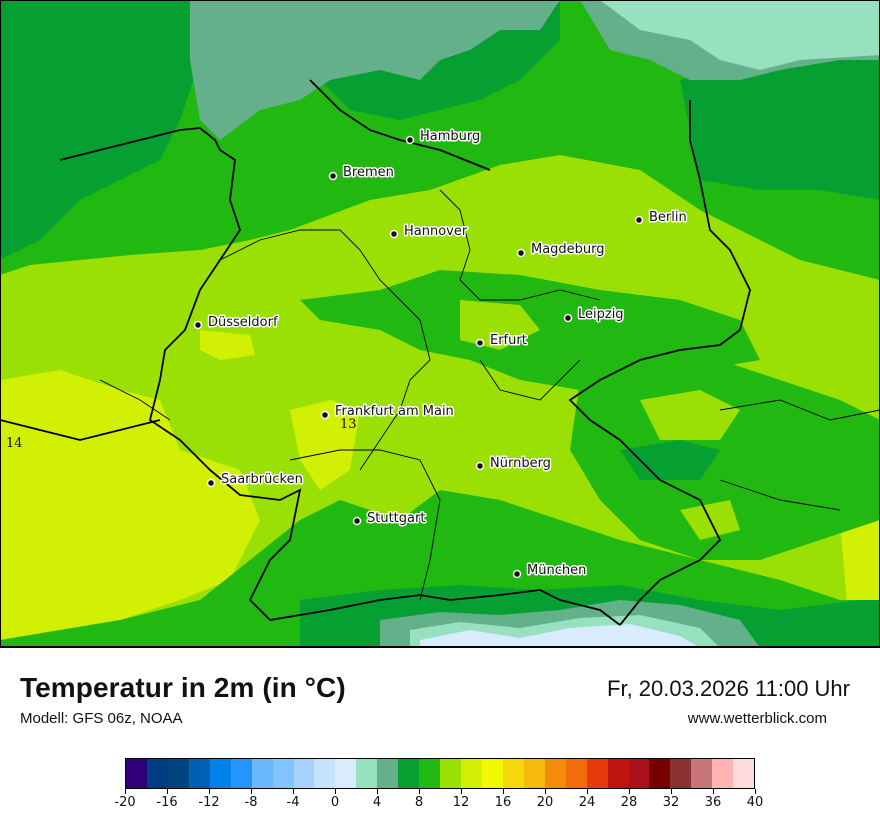 Image resolution: width=880 pixels, height=830 pixels. Describe the element at coordinates (757, 718) in the screenshot. I see `website-link: www.wetterblick.com` at that location.